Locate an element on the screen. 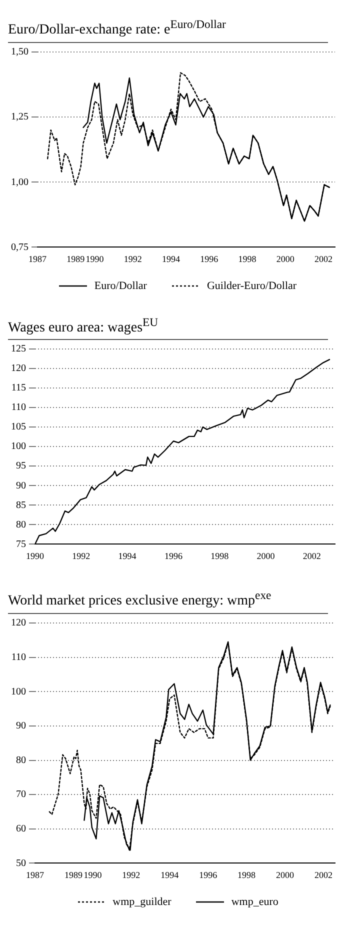 The width and height of the screenshot is (355, 943). chart-title: Wages euro area: wages$^{EU}$ is located at coordinates (168, 323).